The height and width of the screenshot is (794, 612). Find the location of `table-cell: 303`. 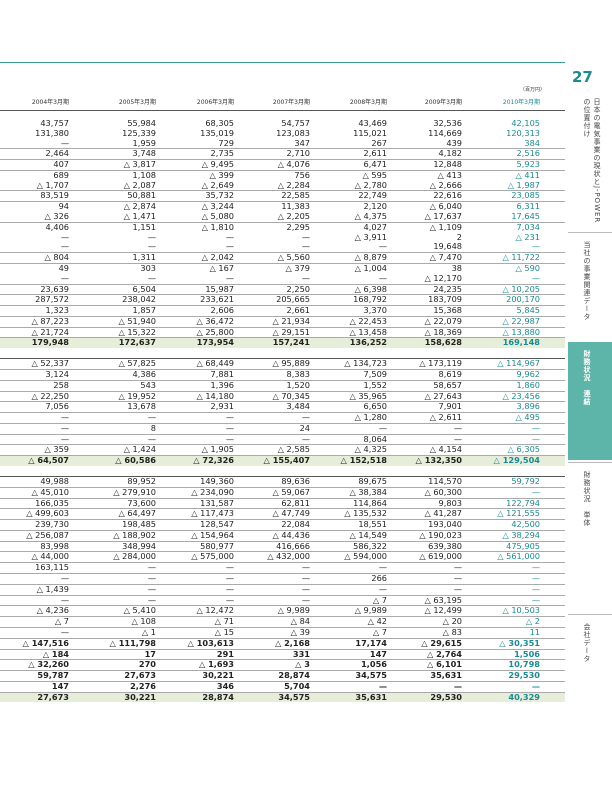

table-cell: 303 is located at coordinates (148, 267).